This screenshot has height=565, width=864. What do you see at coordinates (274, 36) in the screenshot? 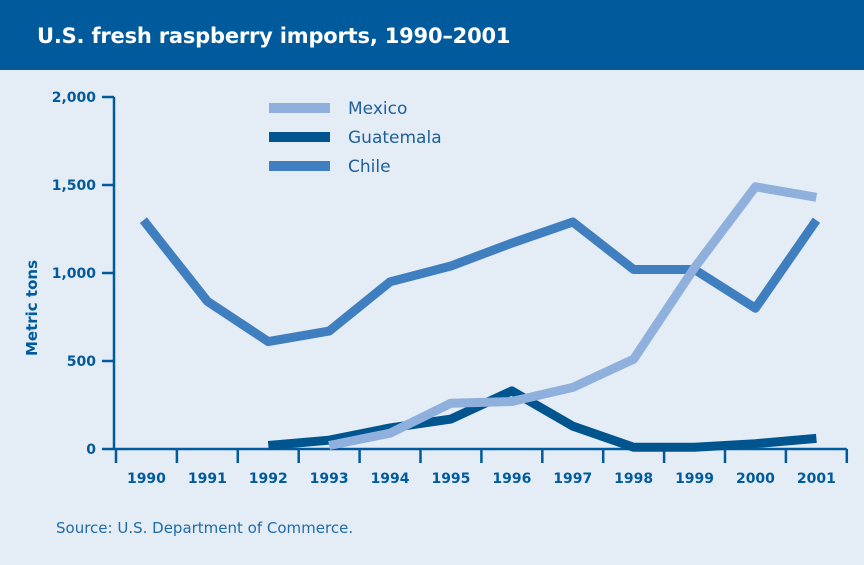
I see `chart-title: U.S. fresh raspberry imports, 1990–2001` at bounding box center [274, 36].